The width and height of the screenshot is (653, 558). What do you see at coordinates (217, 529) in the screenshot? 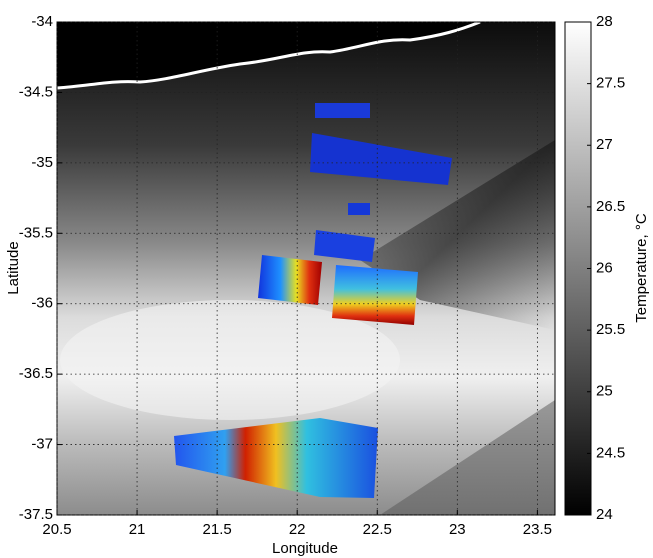
I see `x-tick-label: 21.5` at bounding box center [217, 529].